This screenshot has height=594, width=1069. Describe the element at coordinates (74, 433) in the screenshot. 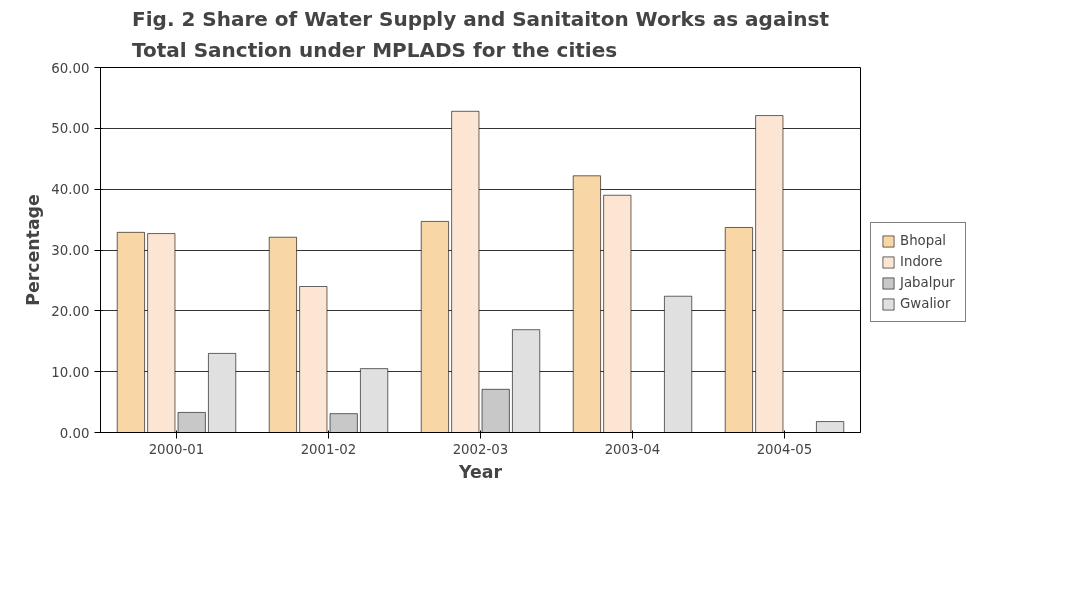

I see `y-tick-label: 0.00` at that location.